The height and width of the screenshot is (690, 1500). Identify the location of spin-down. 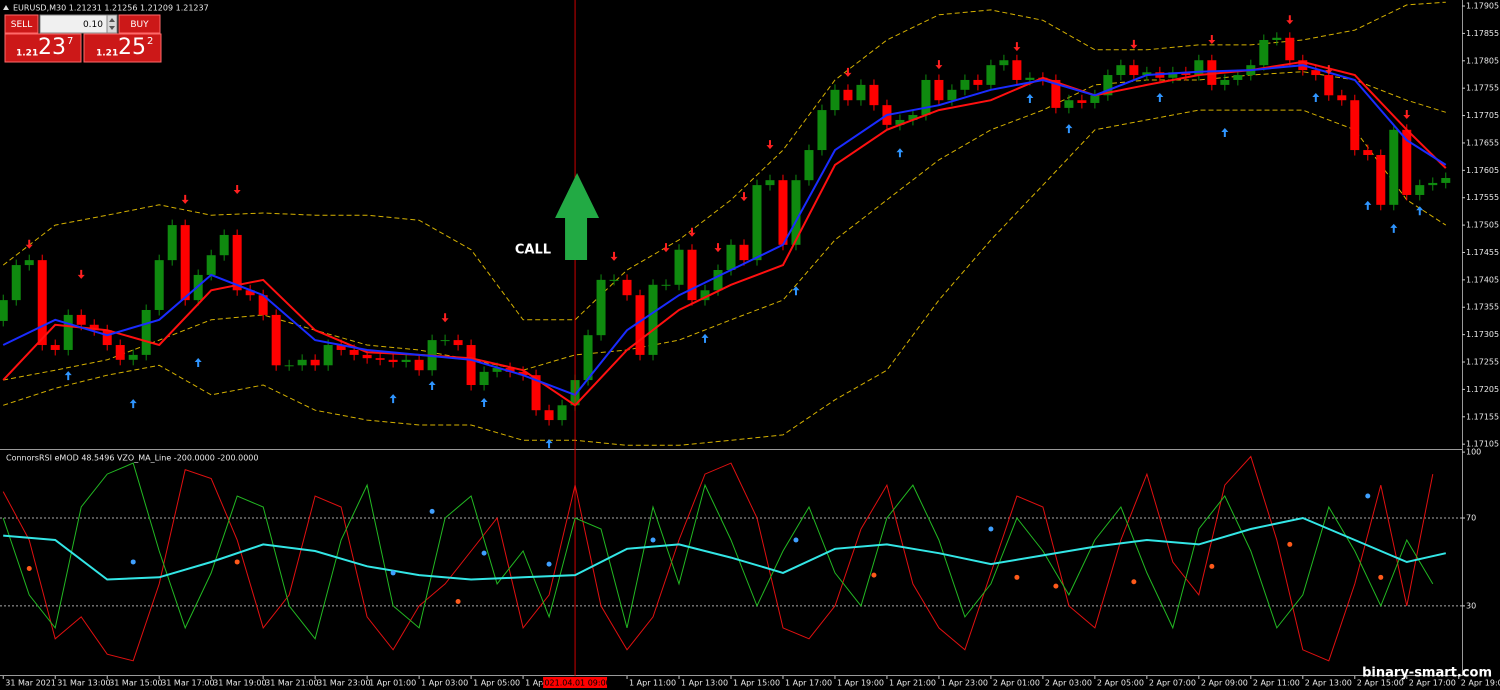
(112, 28).